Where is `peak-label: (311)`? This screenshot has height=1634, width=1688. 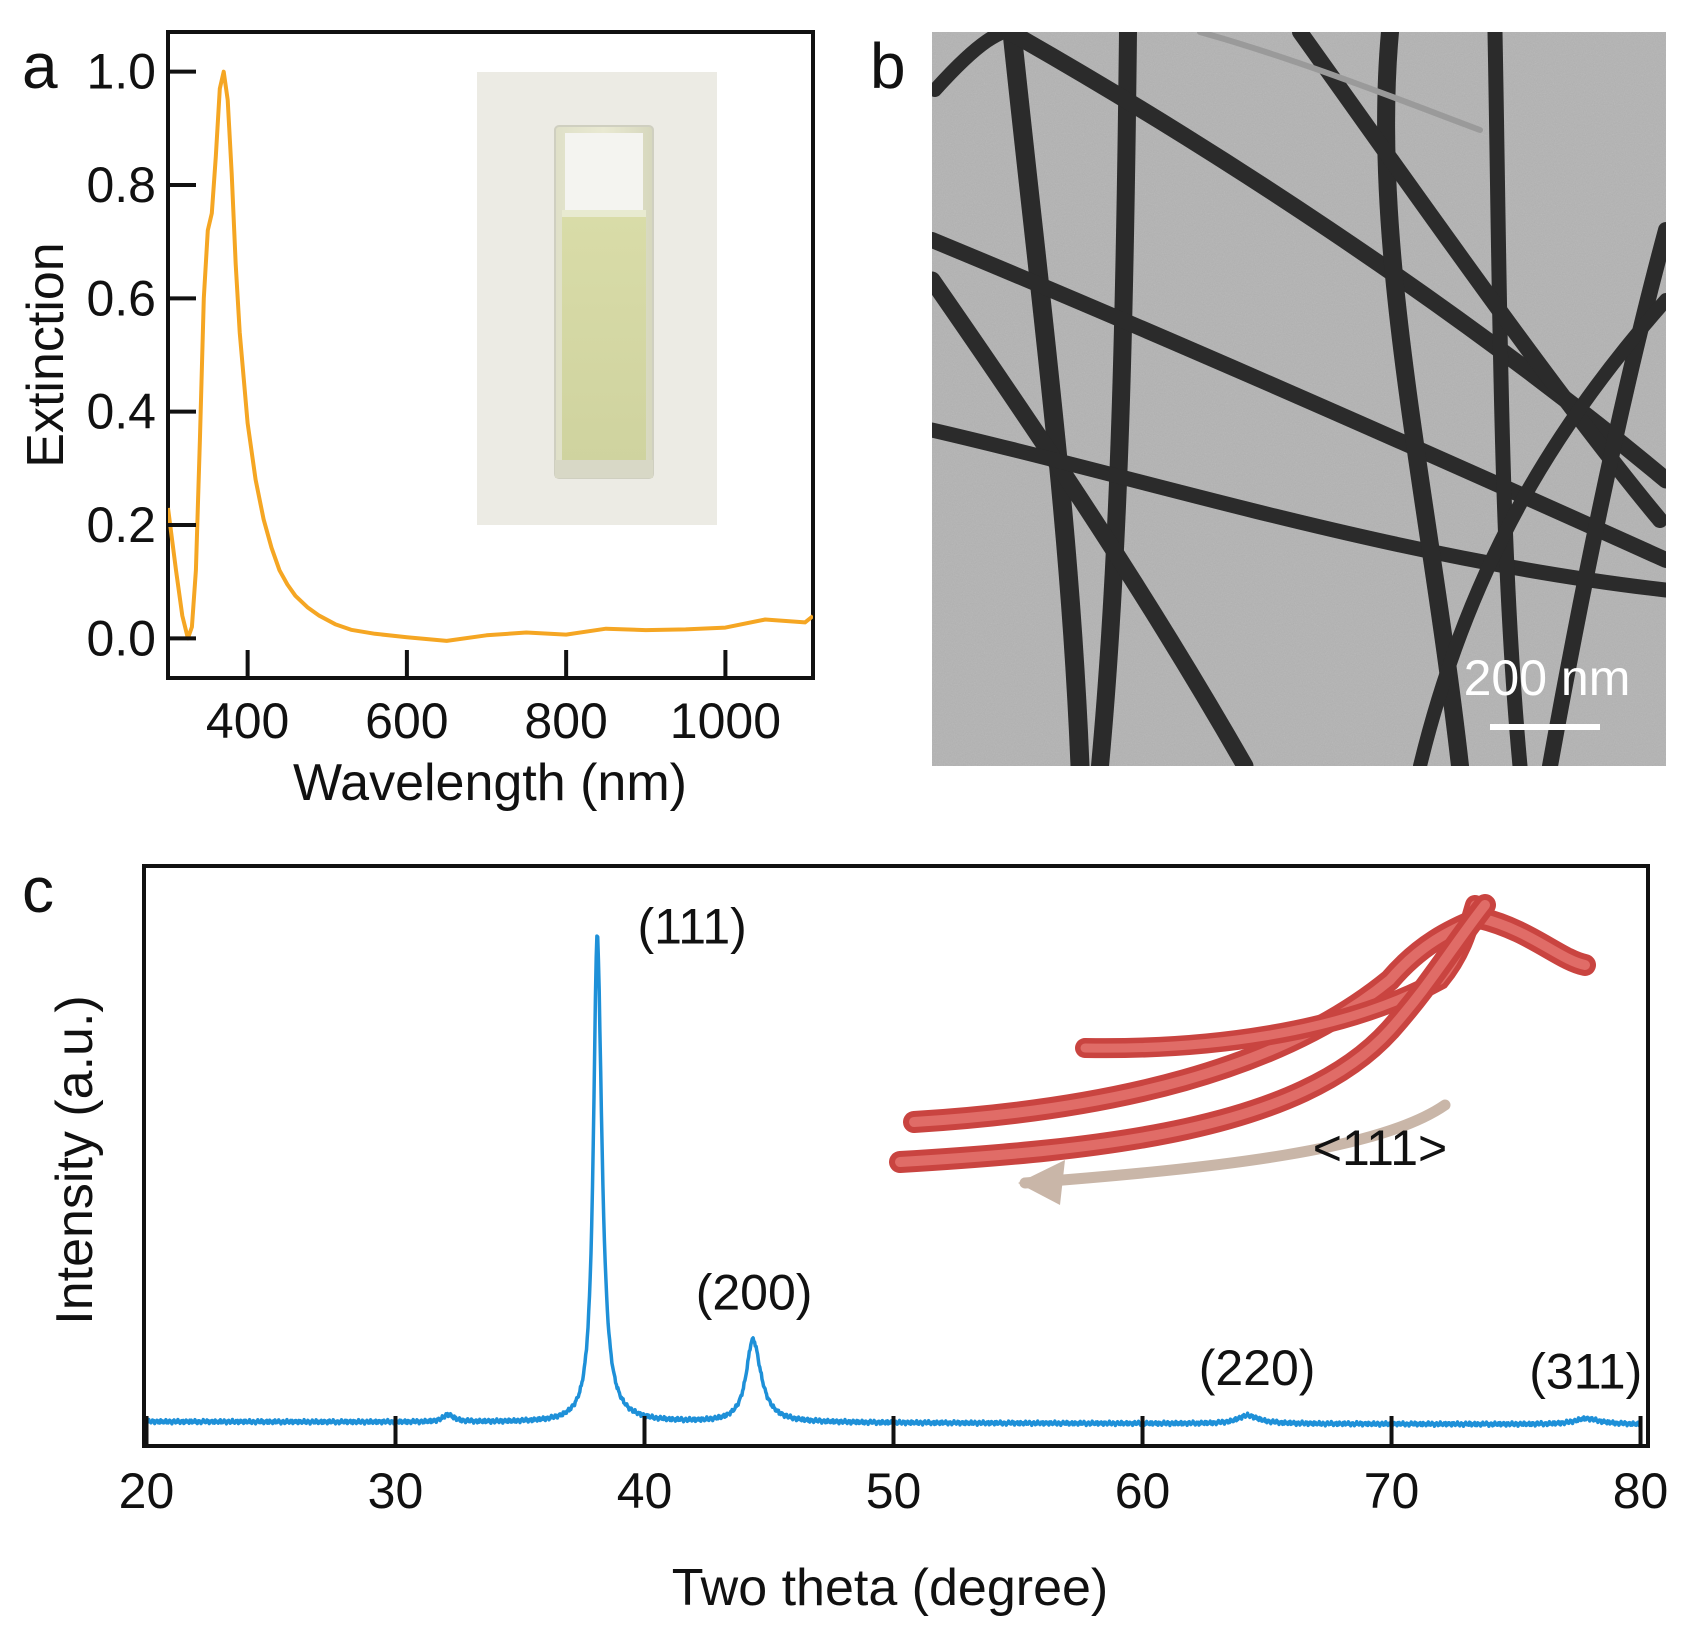
peak-label: (311) is located at coordinates (1585, 1372).